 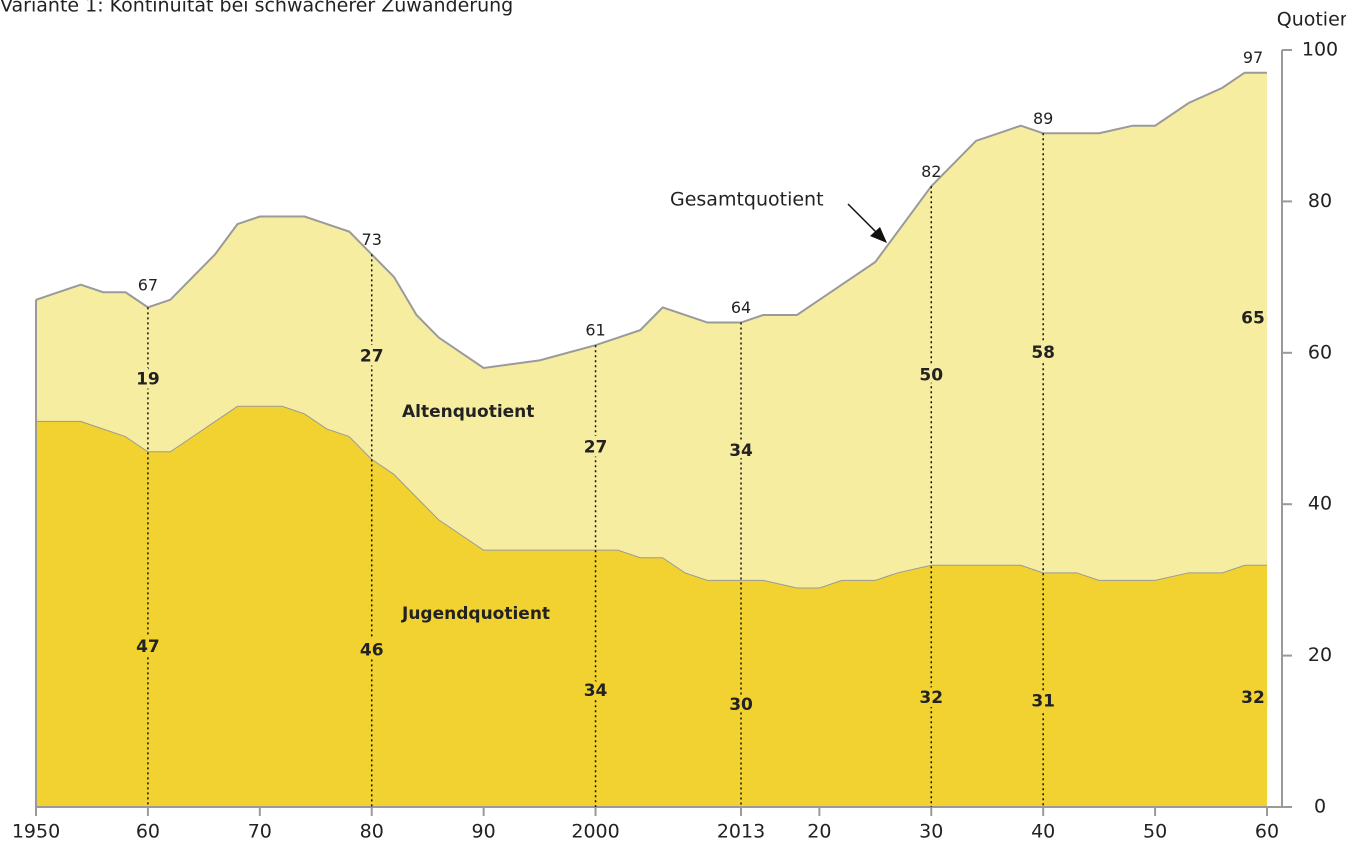 I want to click on total-label: 97, so click(x=1253, y=57).